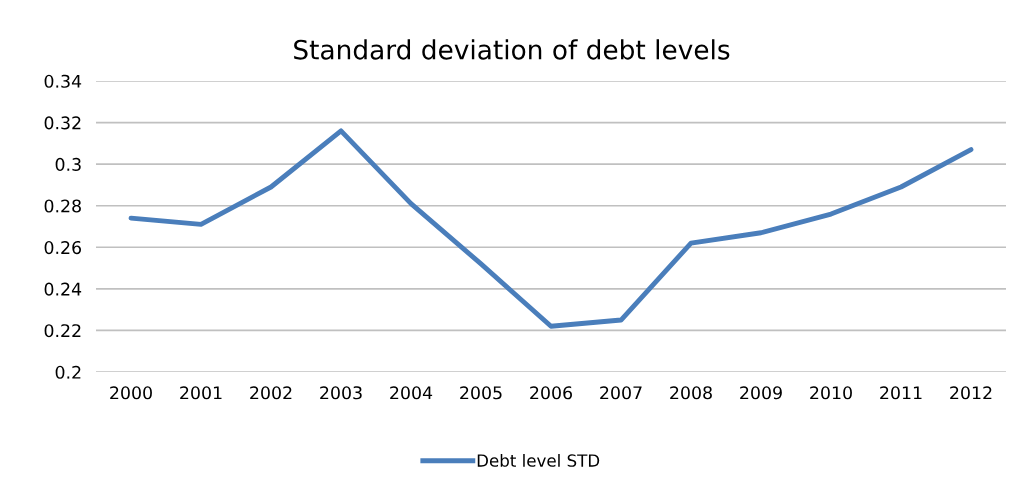  Describe the element at coordinates (68, 164) in the screenshot. I see `y-tick-label: 0.3` at that location.